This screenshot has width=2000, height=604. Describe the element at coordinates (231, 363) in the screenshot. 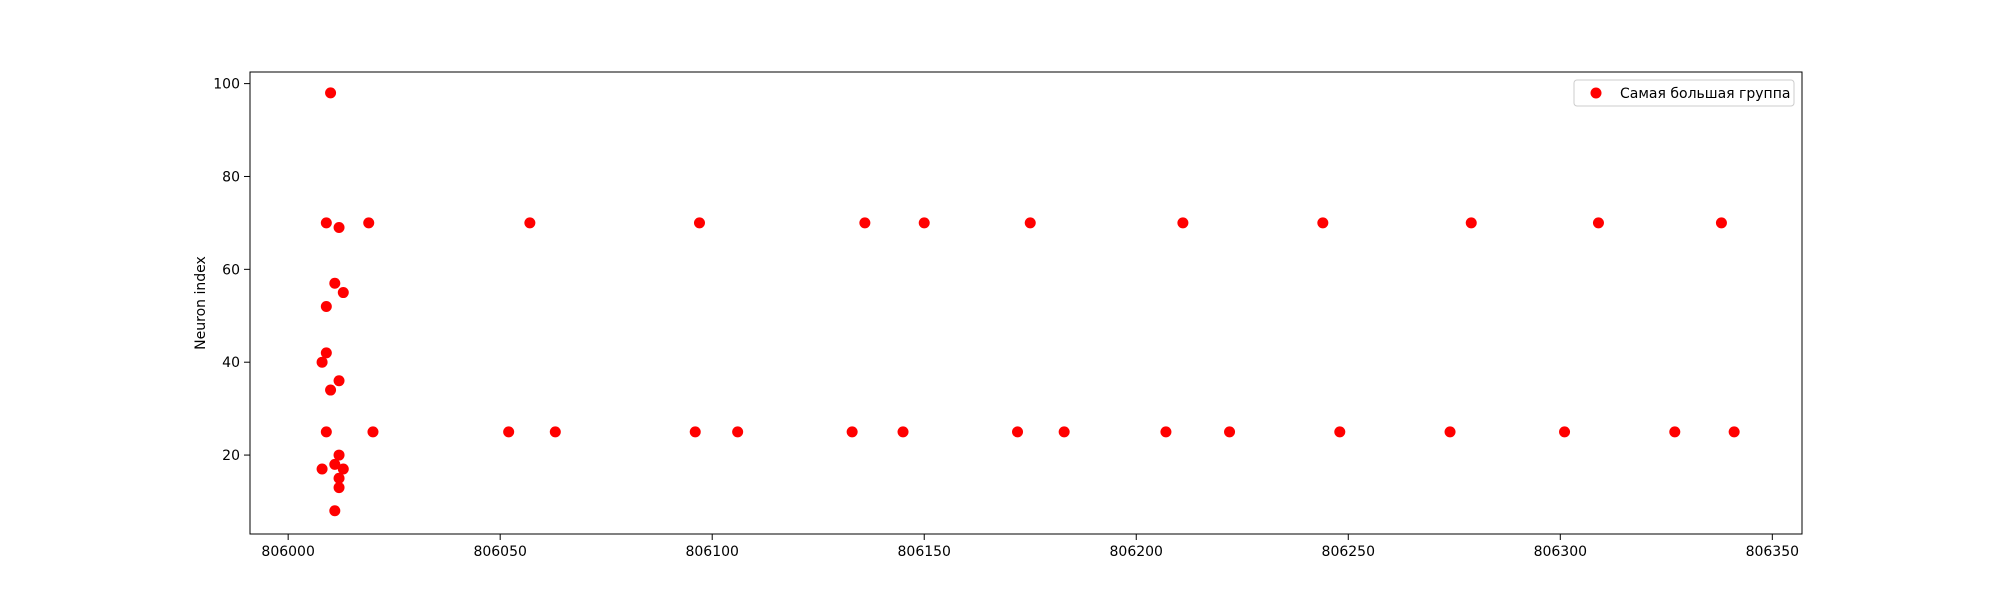

I see `y-tick-label: 40` at that location.